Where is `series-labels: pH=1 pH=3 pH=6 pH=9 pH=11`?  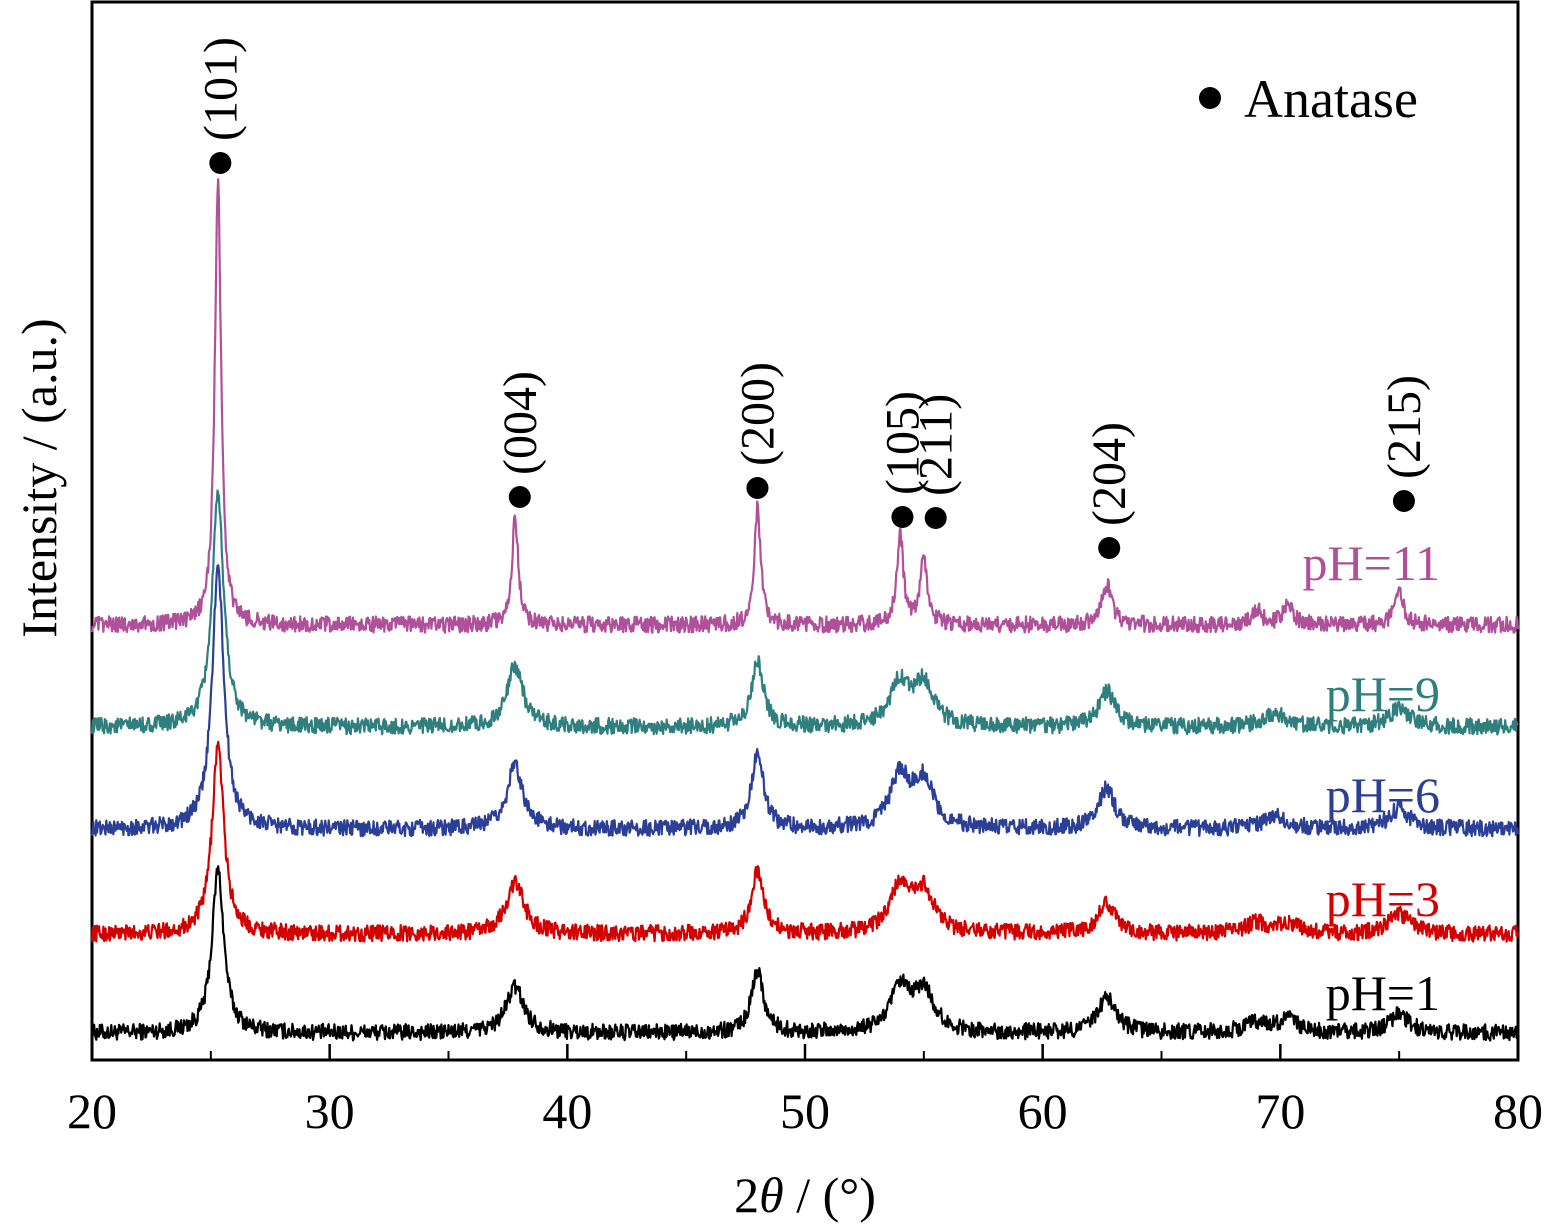
series-labels: pH=1 pH=3 pH=6 pH=9 pH=11 is located at coordinates (1371, 778).